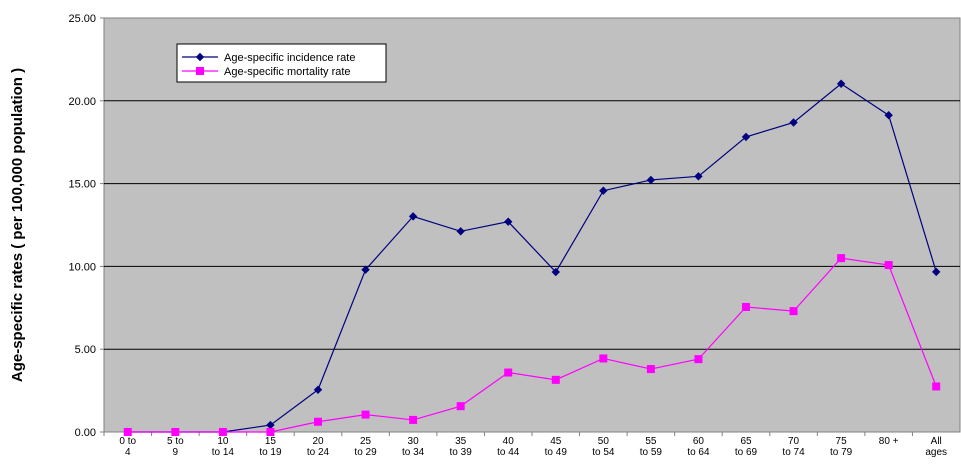 This screenshot has width=961, height=470. Describe the element at coordinates (85, 433) in the screenshot. I see `y-tick-label: 0.00` at that location.